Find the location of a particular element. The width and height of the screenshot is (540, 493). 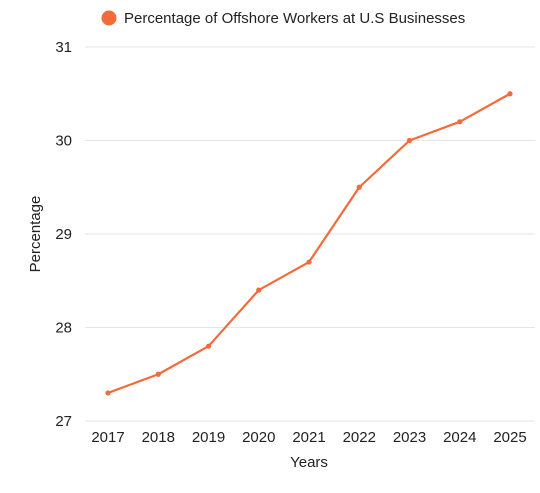

data-point-2023 is located at coordinates (409, 140).